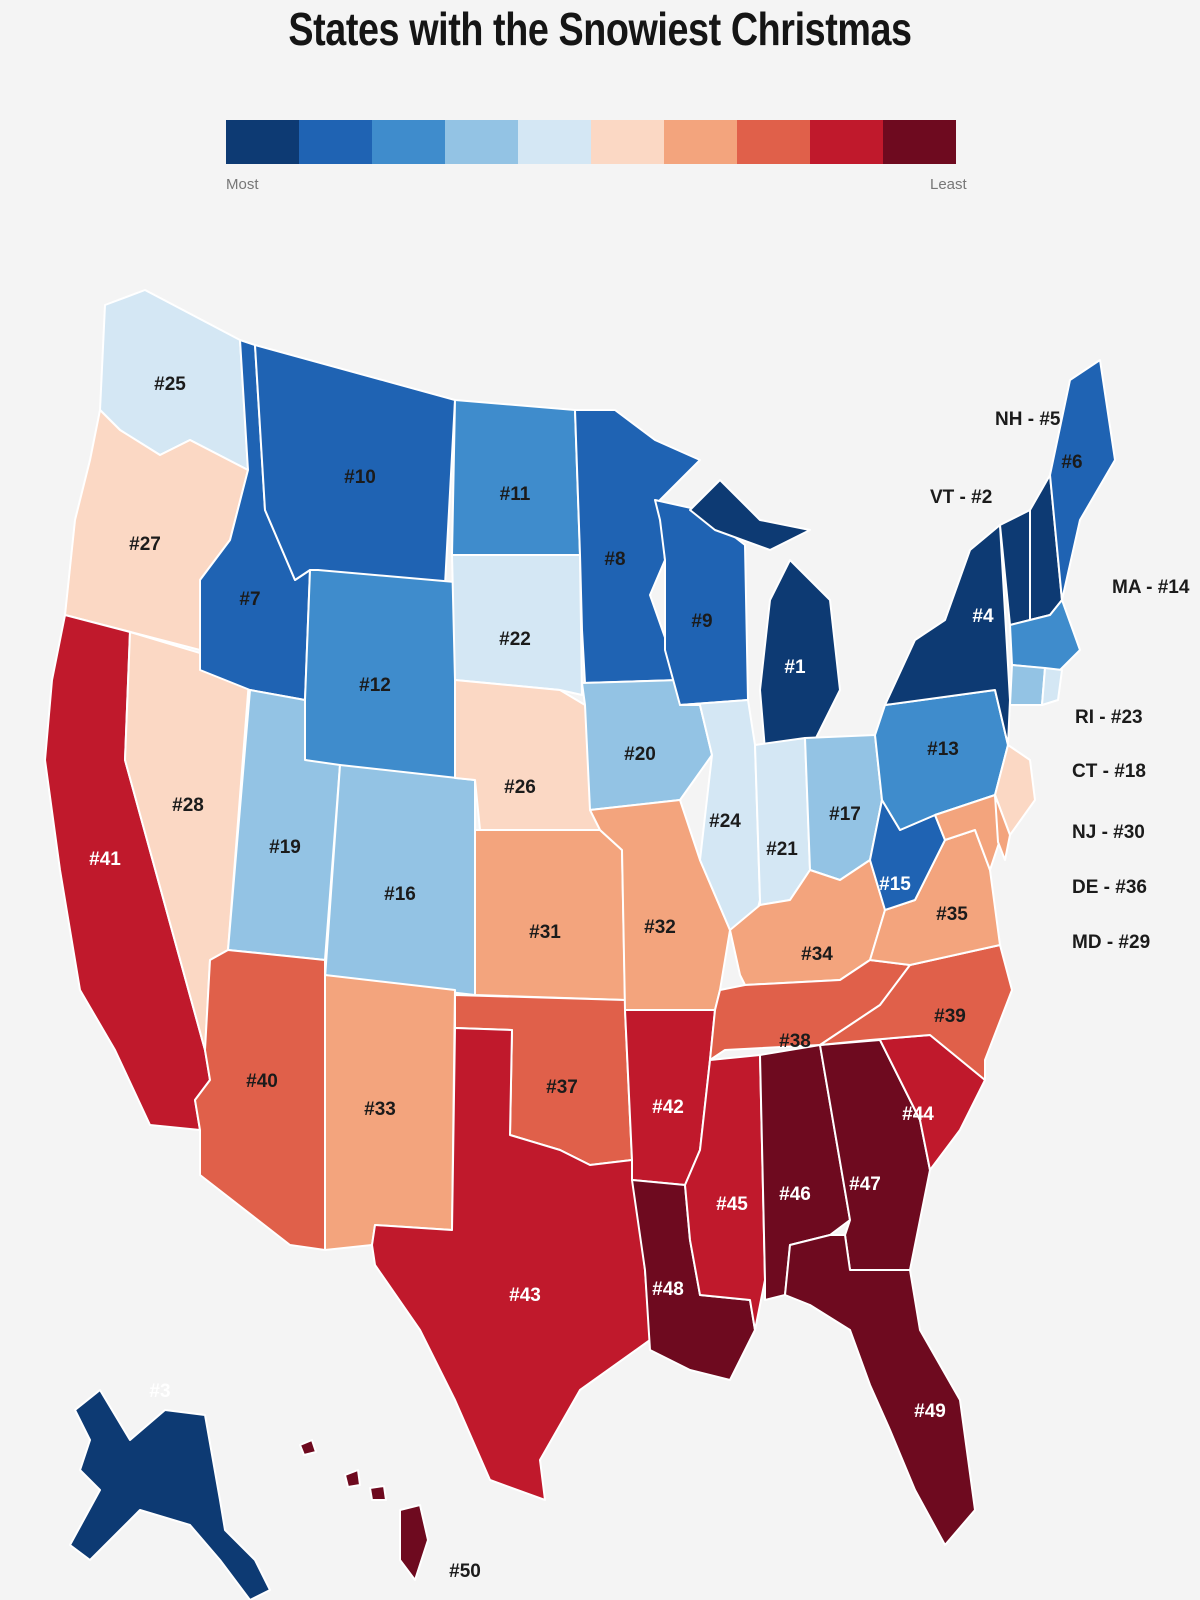 This screenshot has height=1600, width=1200. Describe the element at coordinates (614, 559) in the screenshot. I see `rank-label-mn: #8` at that location.